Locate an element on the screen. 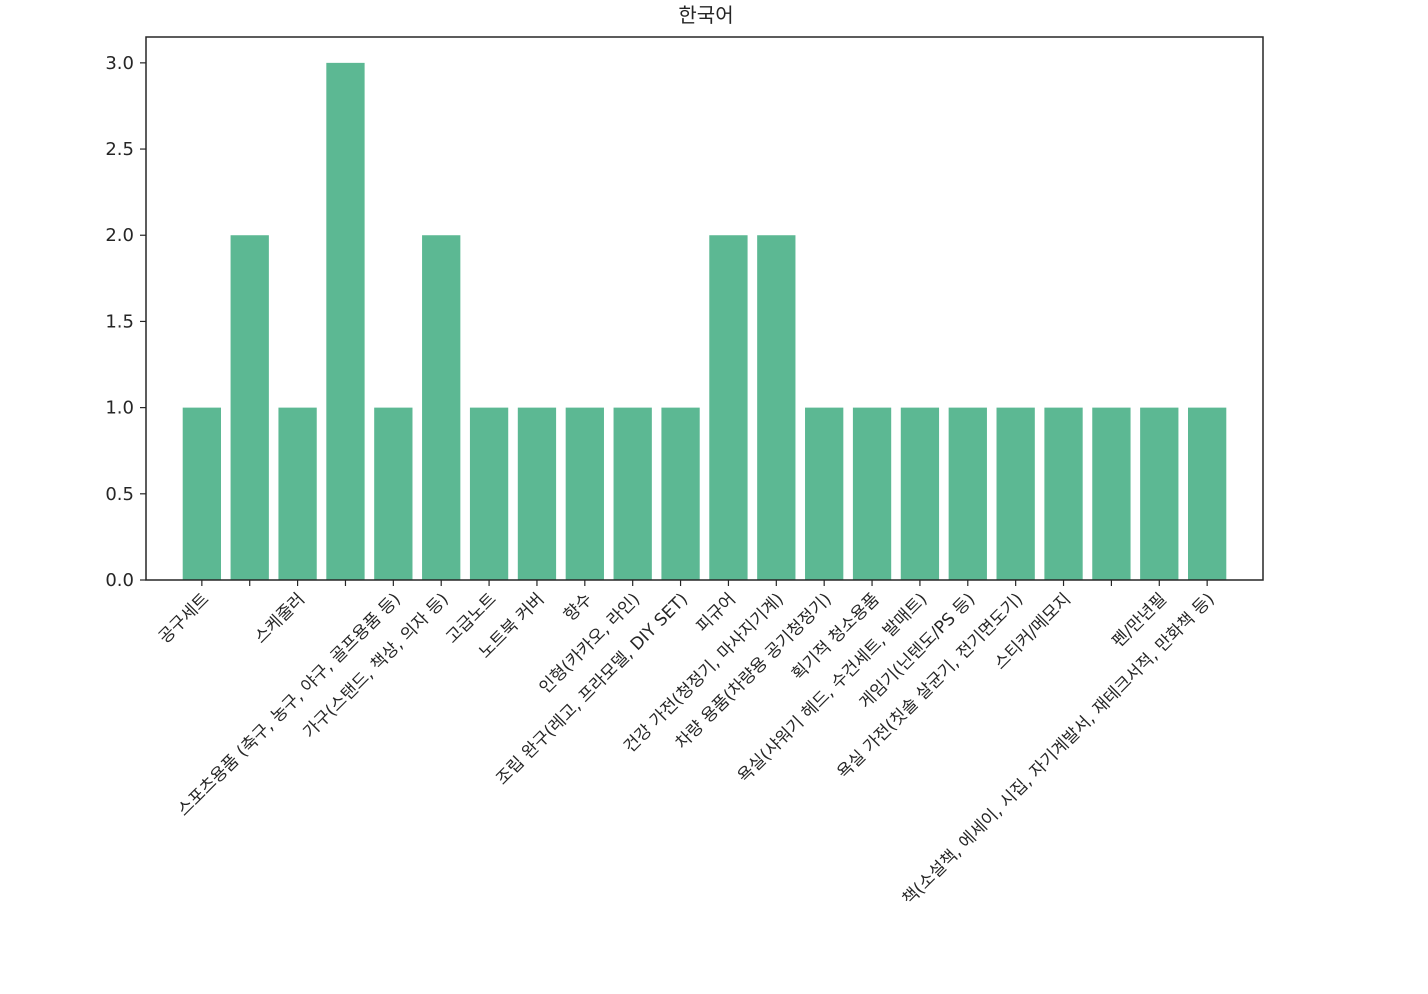 The width and height of the screenshot is (1428, 994). y-tick-label-5: 2.5 is located at coordinates (119, 149).